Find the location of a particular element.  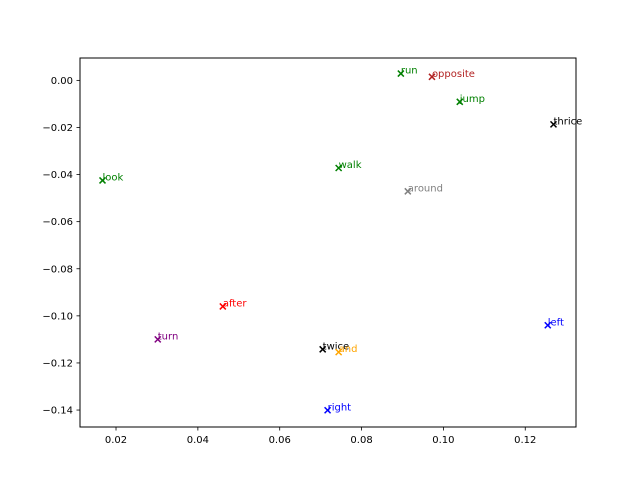

x-tick-label: 0.04 is located at coordinates (198, 440).